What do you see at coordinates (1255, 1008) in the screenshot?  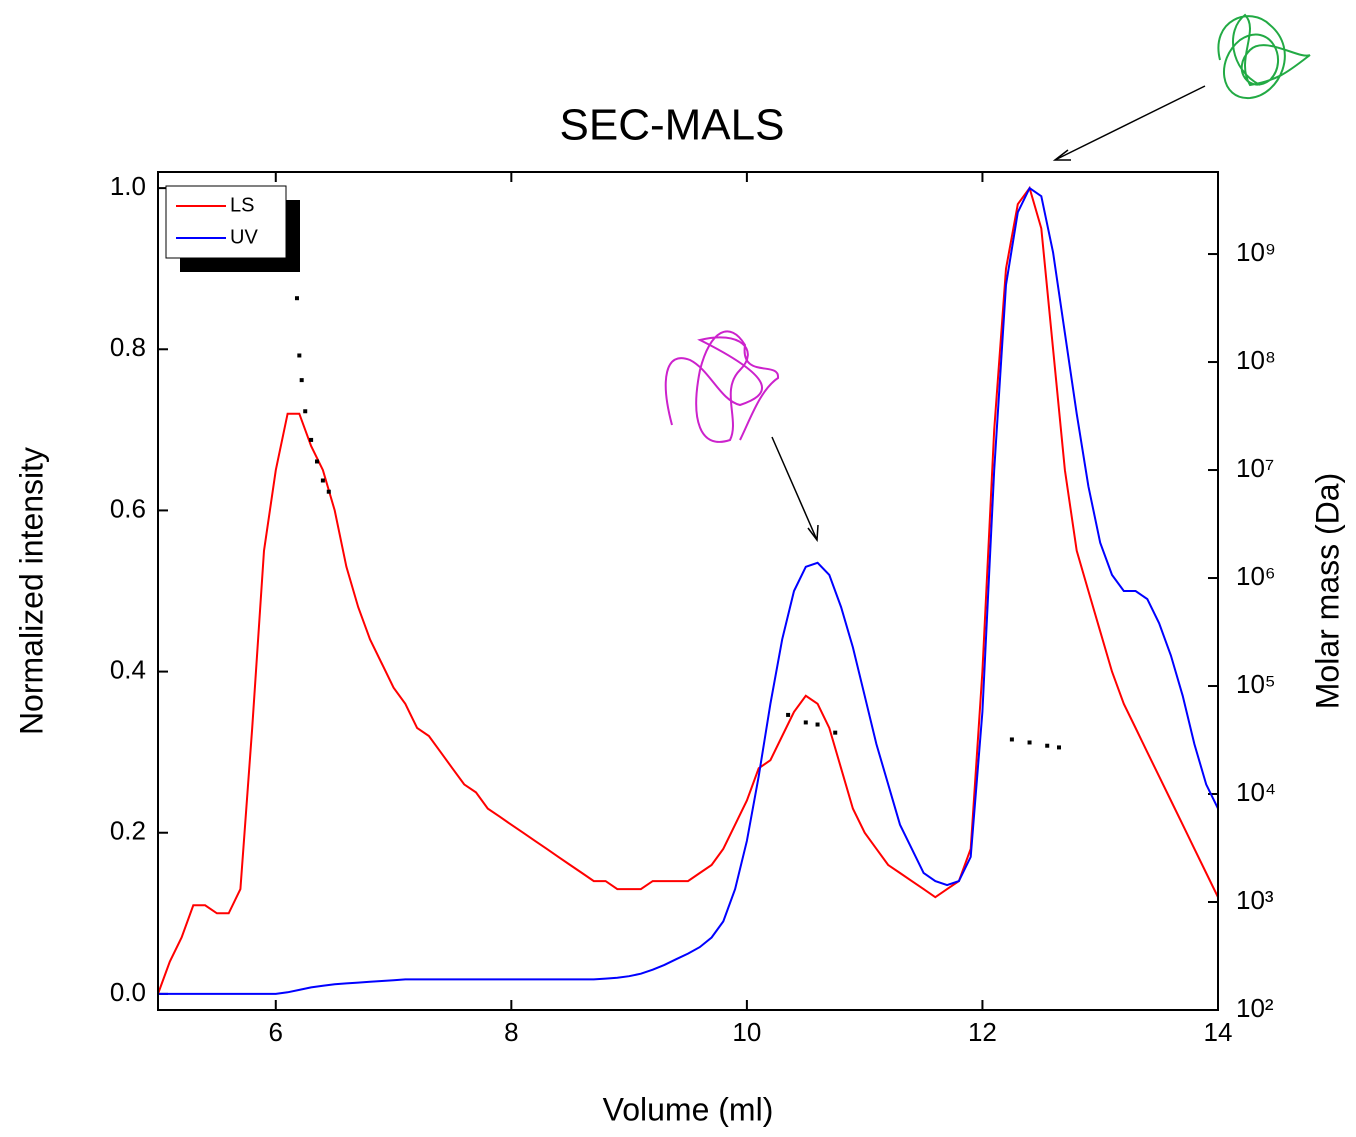 I see `y2-tick-label: 10²` at bounding box center [1255, 1008].